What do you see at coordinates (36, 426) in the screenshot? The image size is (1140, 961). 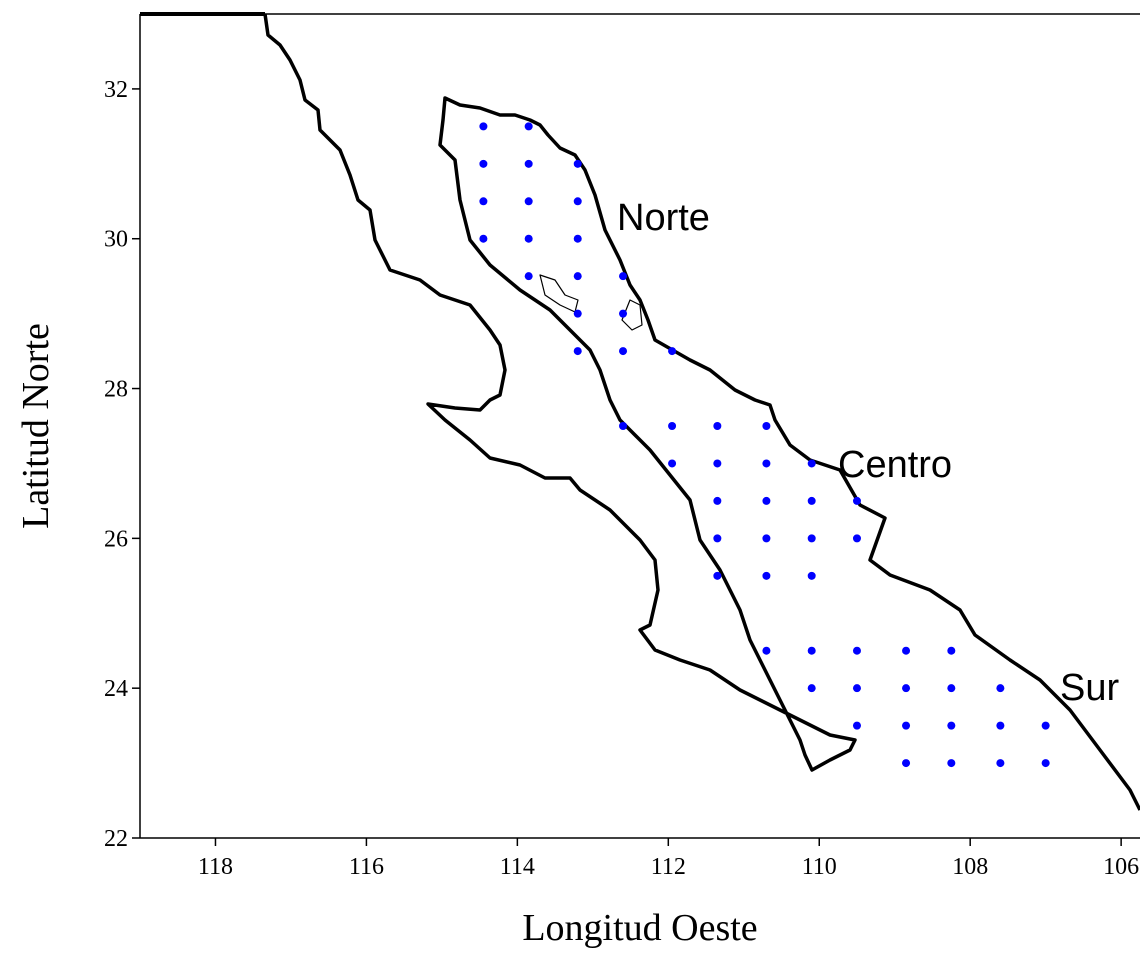 I see `y-axis-title: Latitud Norte` at bounding box center [36, 426].